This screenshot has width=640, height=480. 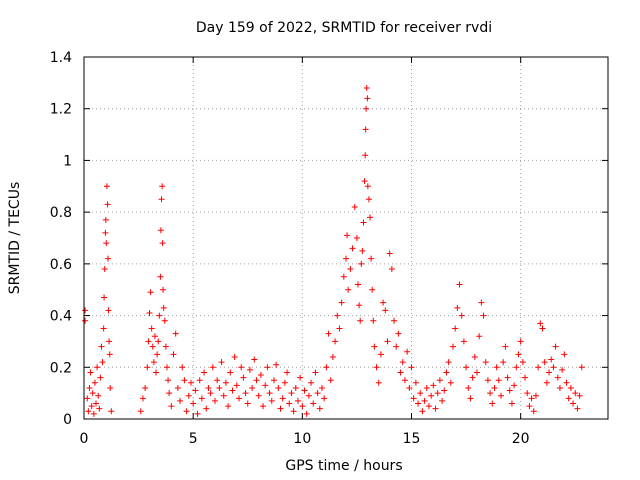 I want to click on y-tick-label: 1.2, so click(x=61, y=110).